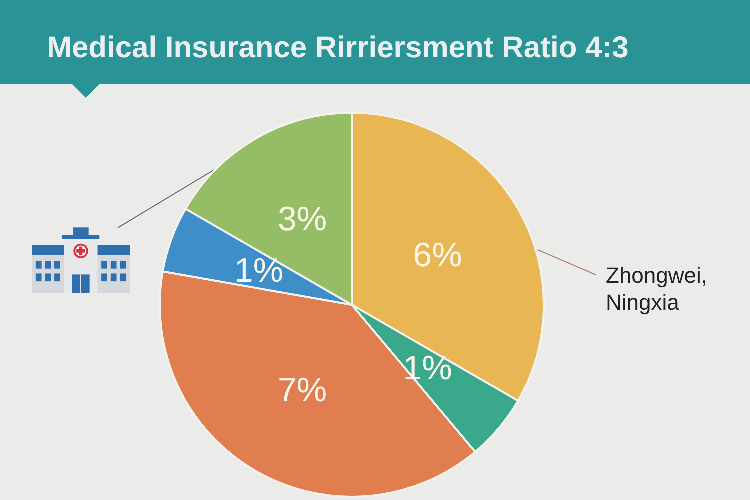  I want to click on chart-title: Medical Insurance Rirriersment Ratio 4:3, so click(338, 48).